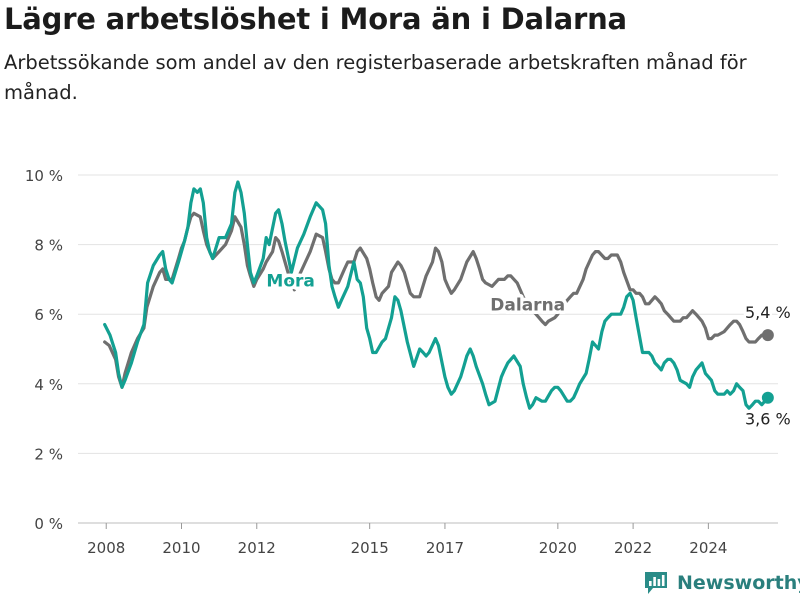 The image size is (800, 600). I want to click on end-point-mora, so click(767, 397).